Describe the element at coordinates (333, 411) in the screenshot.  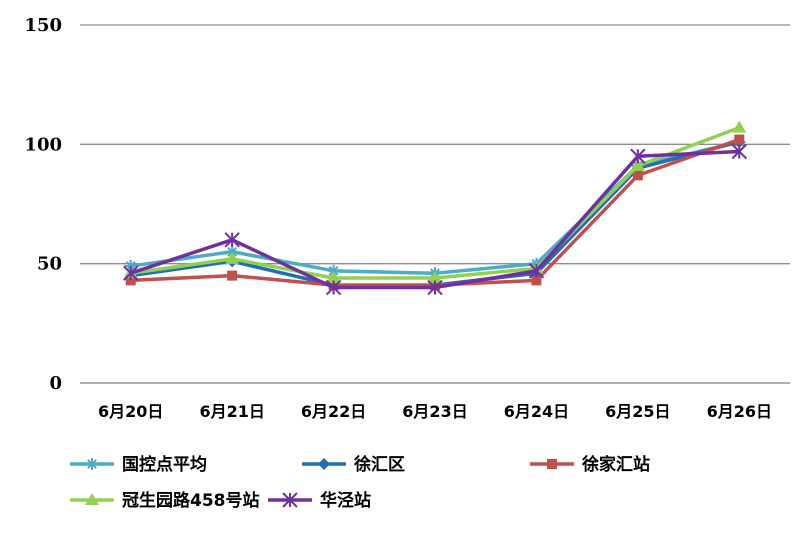
I see `x-tick-label: 6月22日` at that location.